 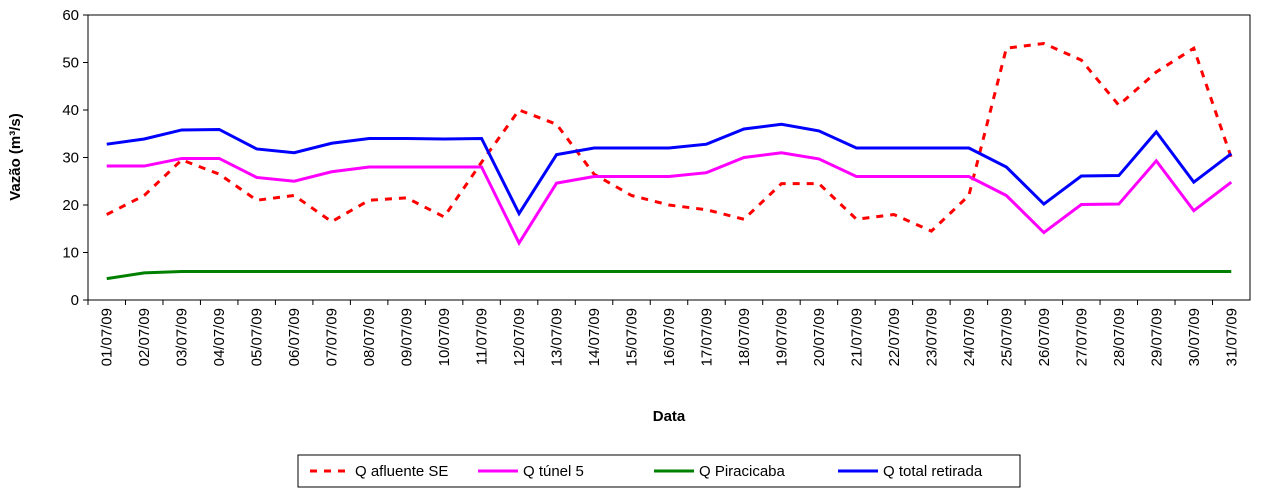 What do you see at coordinates (1156, 337) in the screenshot?
I see `x-tick-label: 29/07/09` at bounding box center [1156, 337].